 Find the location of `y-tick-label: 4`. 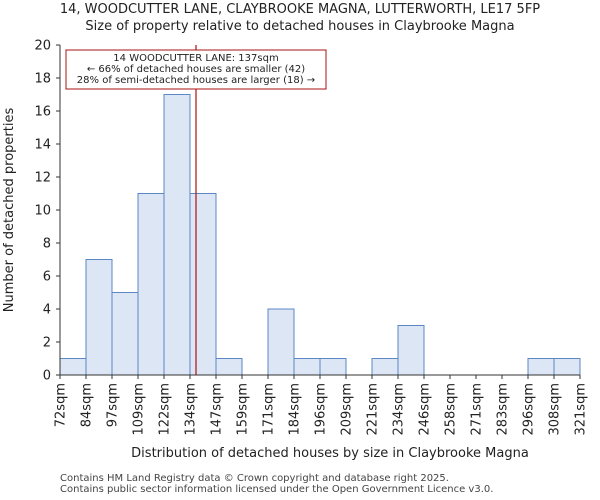

y-tick-label: 4 is located at coordinates (47, 310).